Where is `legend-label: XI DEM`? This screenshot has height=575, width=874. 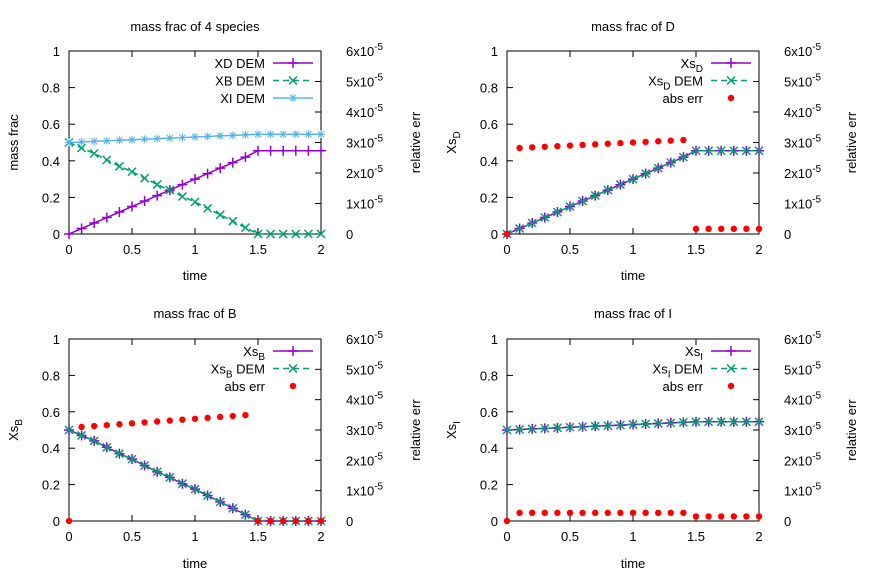 legend-label: XI DEM is located at coordinates (242, 98).